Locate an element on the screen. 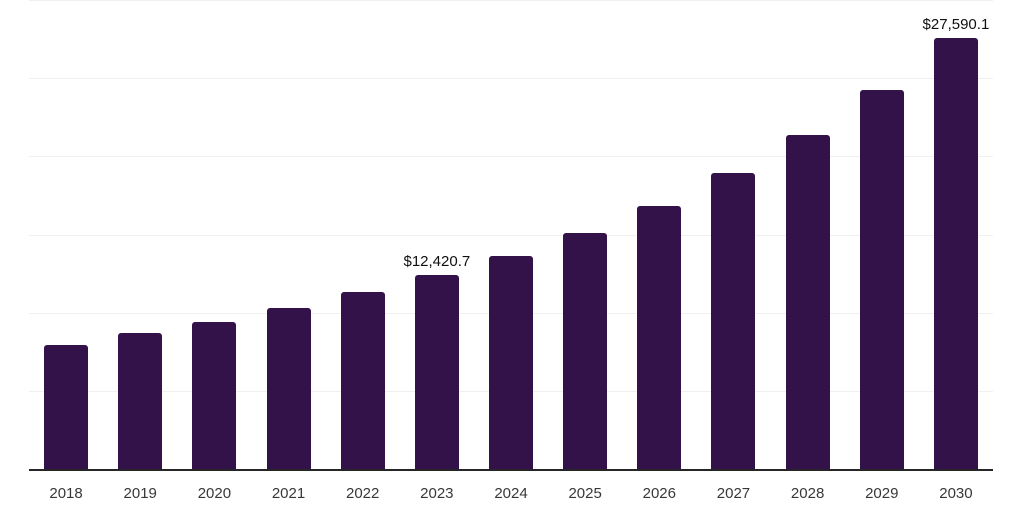  bar-2030 is located at coordinates (955, 253).